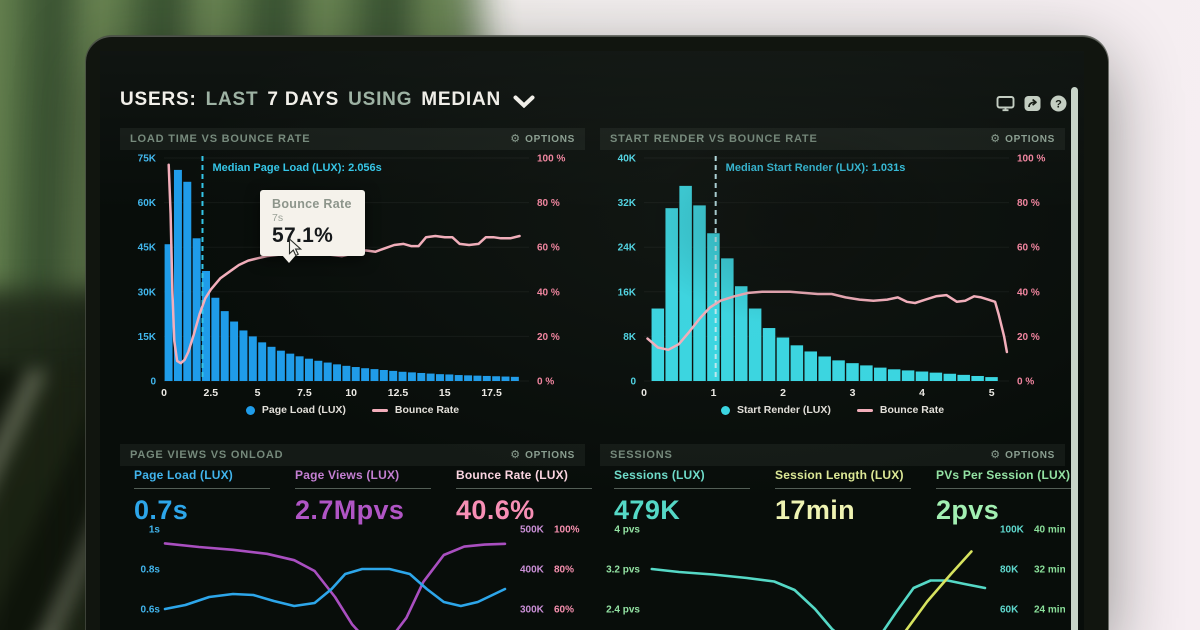 This screenshot has height=630, width=1200. I want to click on legend-dot-swatch, so click(725, 410).